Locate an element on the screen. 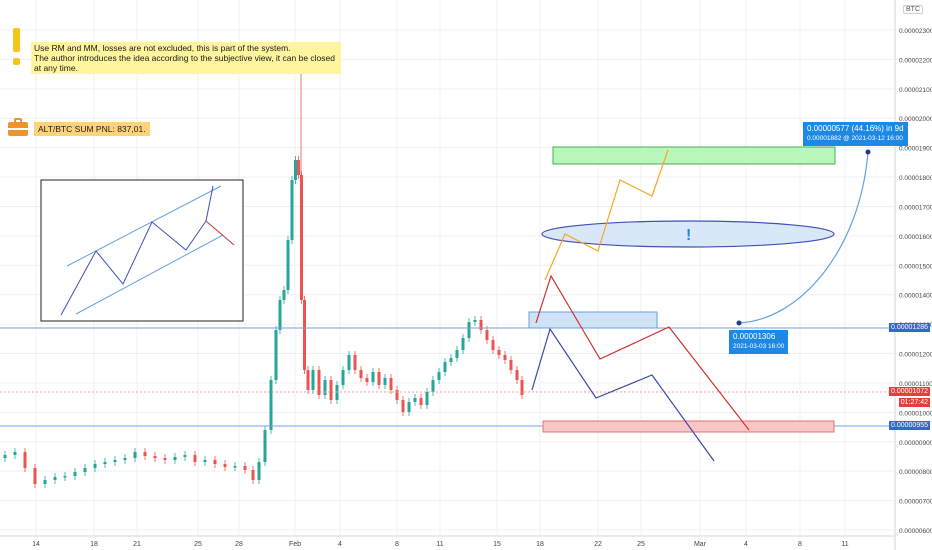 The height and width of the screenshot is (550, 932). schematic-wave is located at coordinates (133, 268).